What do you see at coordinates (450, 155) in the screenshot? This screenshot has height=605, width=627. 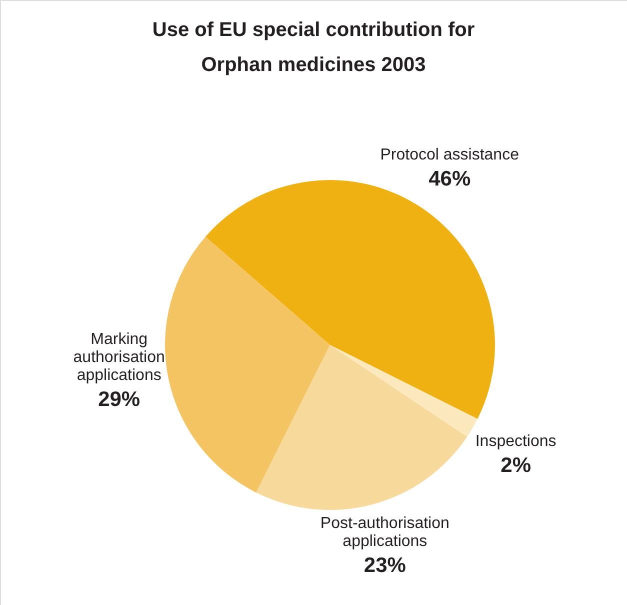 I see `slice-label: Protocol assistance` at bounding box center [450, 155].